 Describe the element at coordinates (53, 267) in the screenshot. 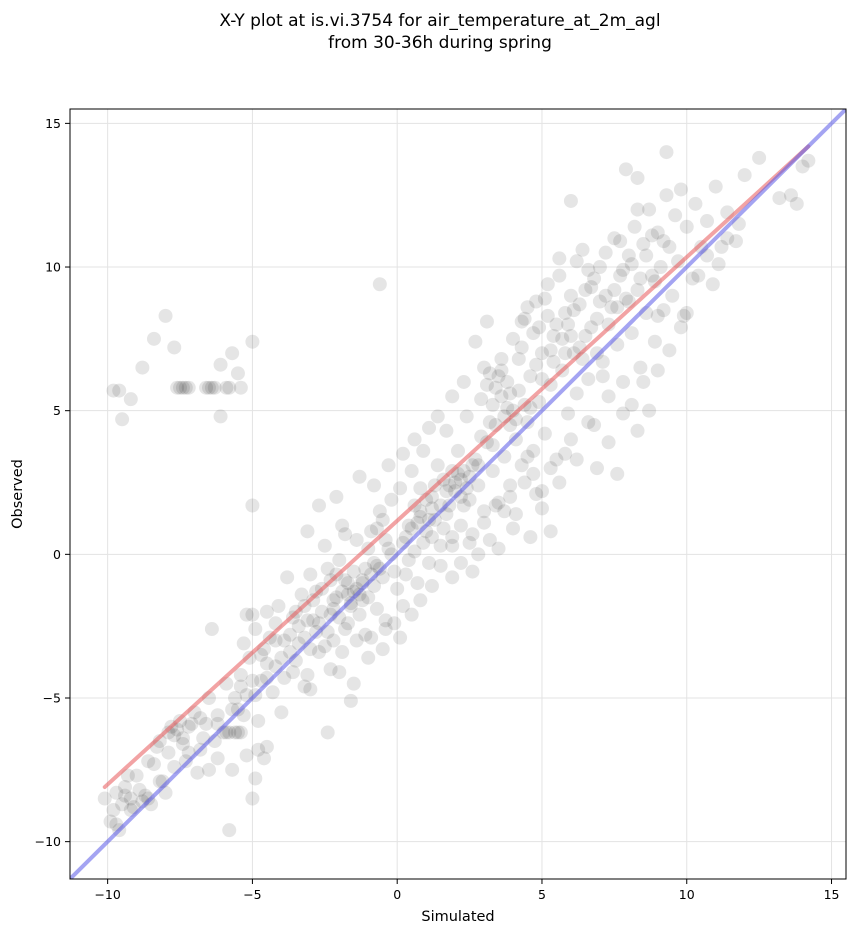

I see `y-tick-label: 10` at that location.